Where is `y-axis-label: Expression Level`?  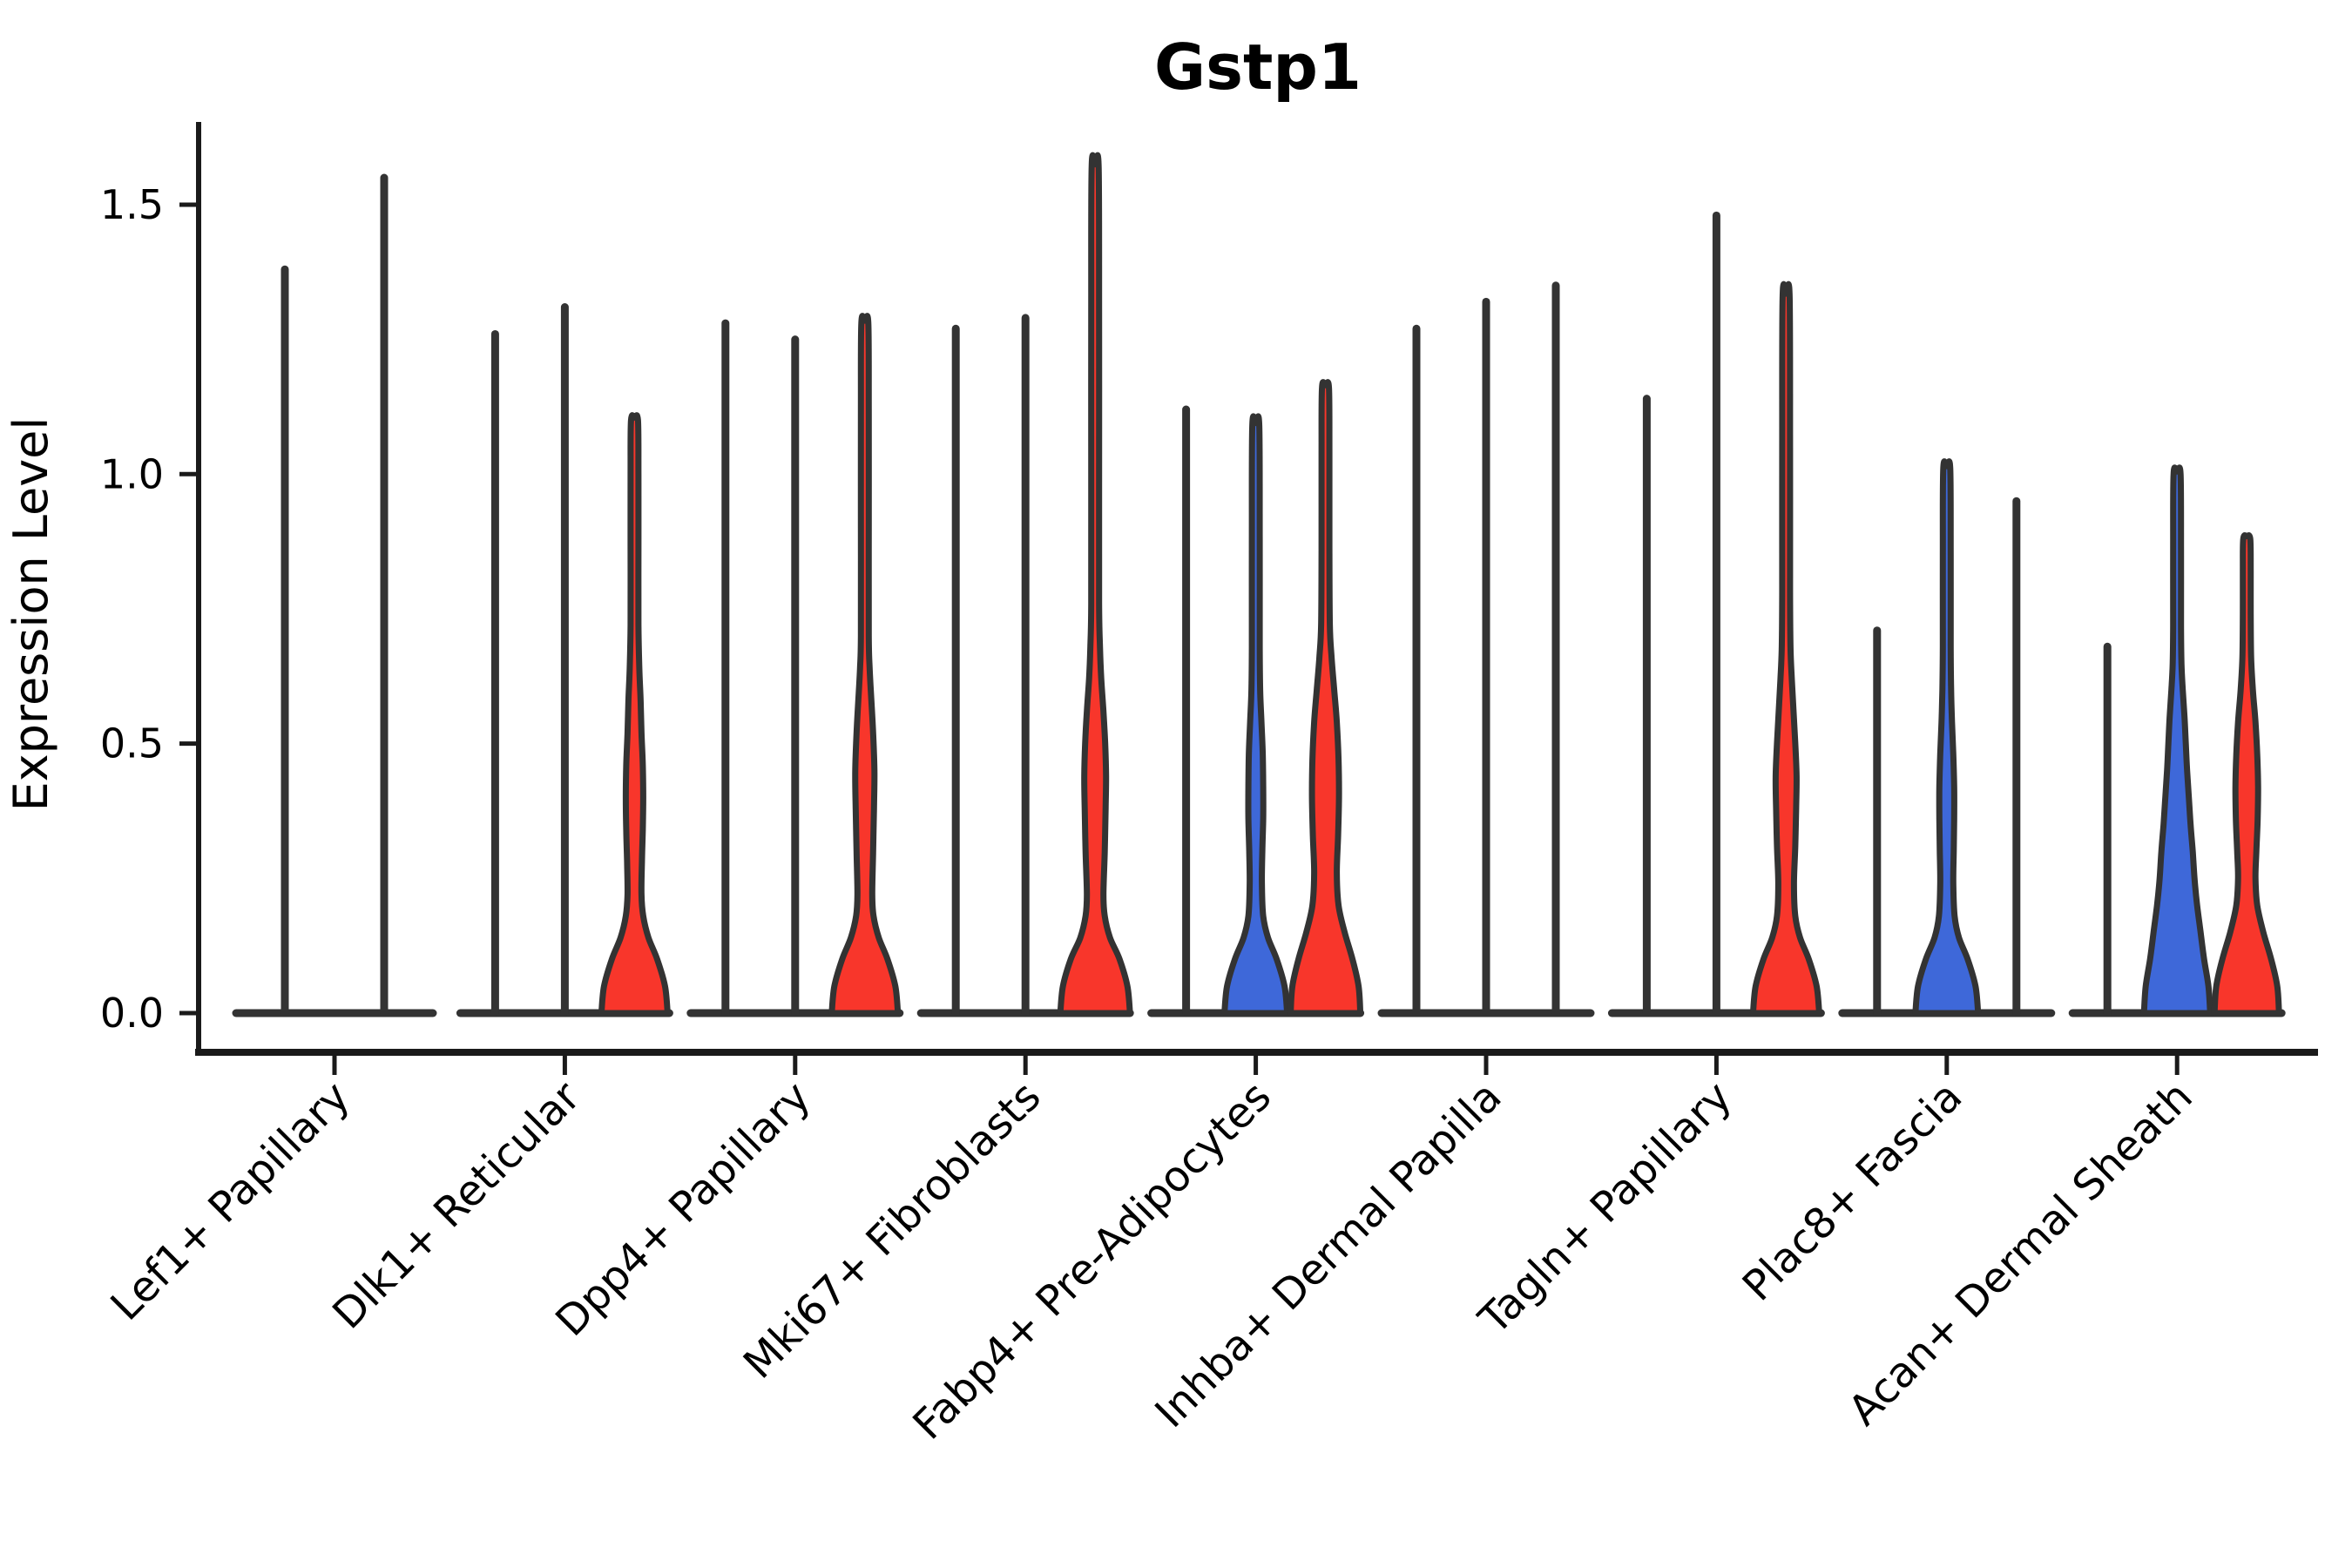 y-axis-label: Expression Level is located at coordinates (31, 614).